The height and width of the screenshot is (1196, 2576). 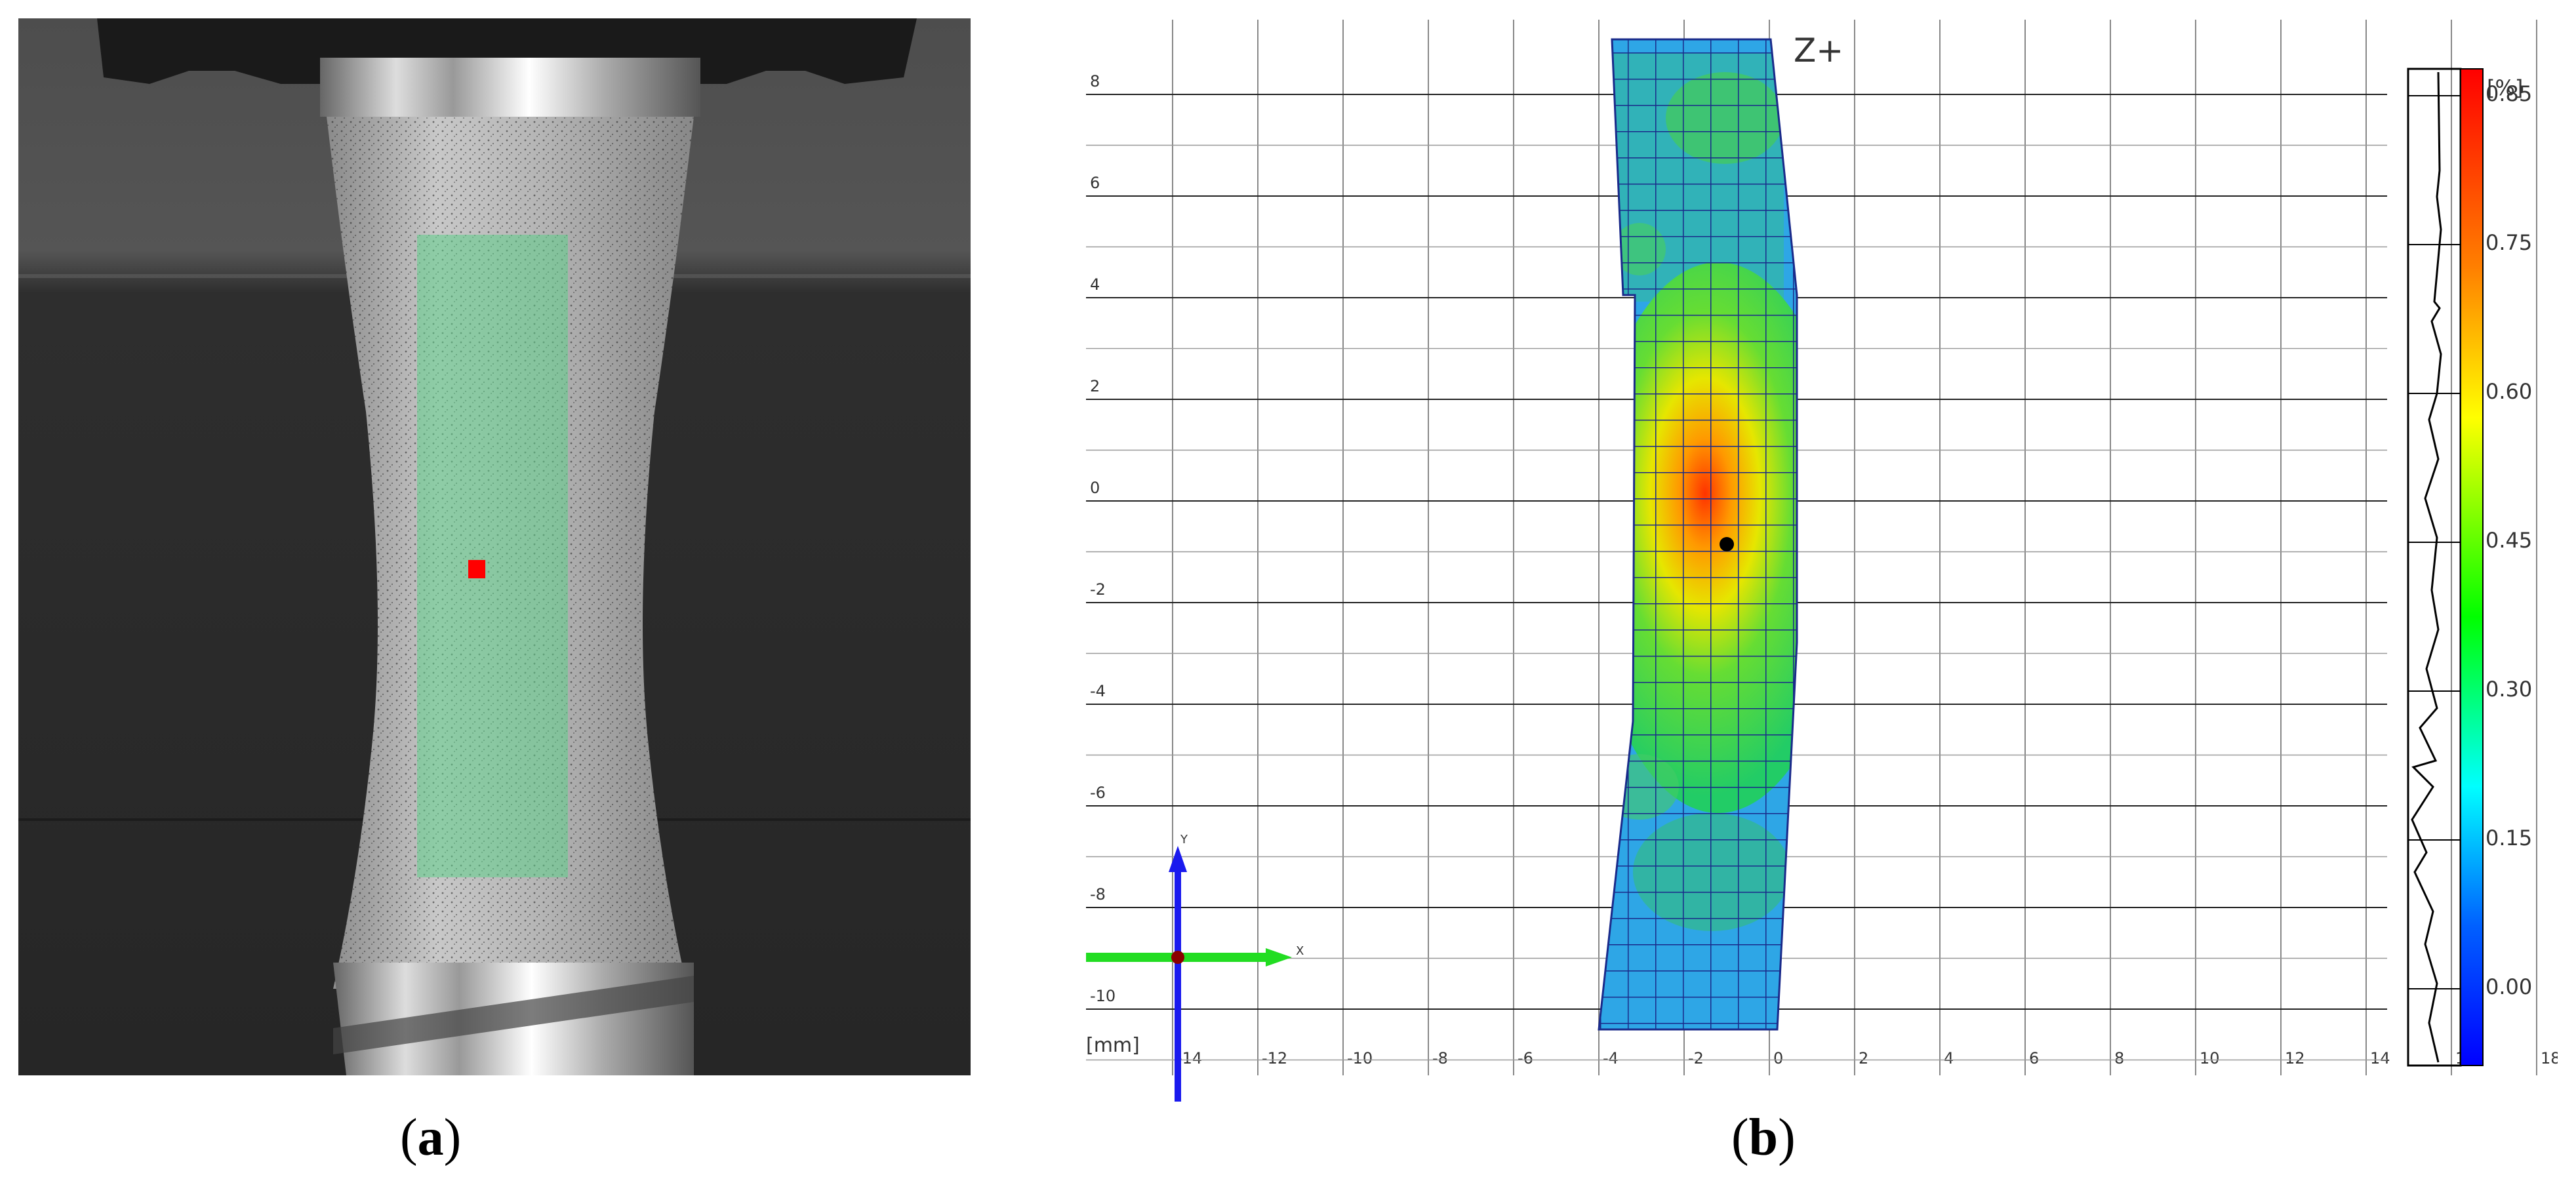 I want to click on y-tick-label: -2, so click(x=1098, y=589).